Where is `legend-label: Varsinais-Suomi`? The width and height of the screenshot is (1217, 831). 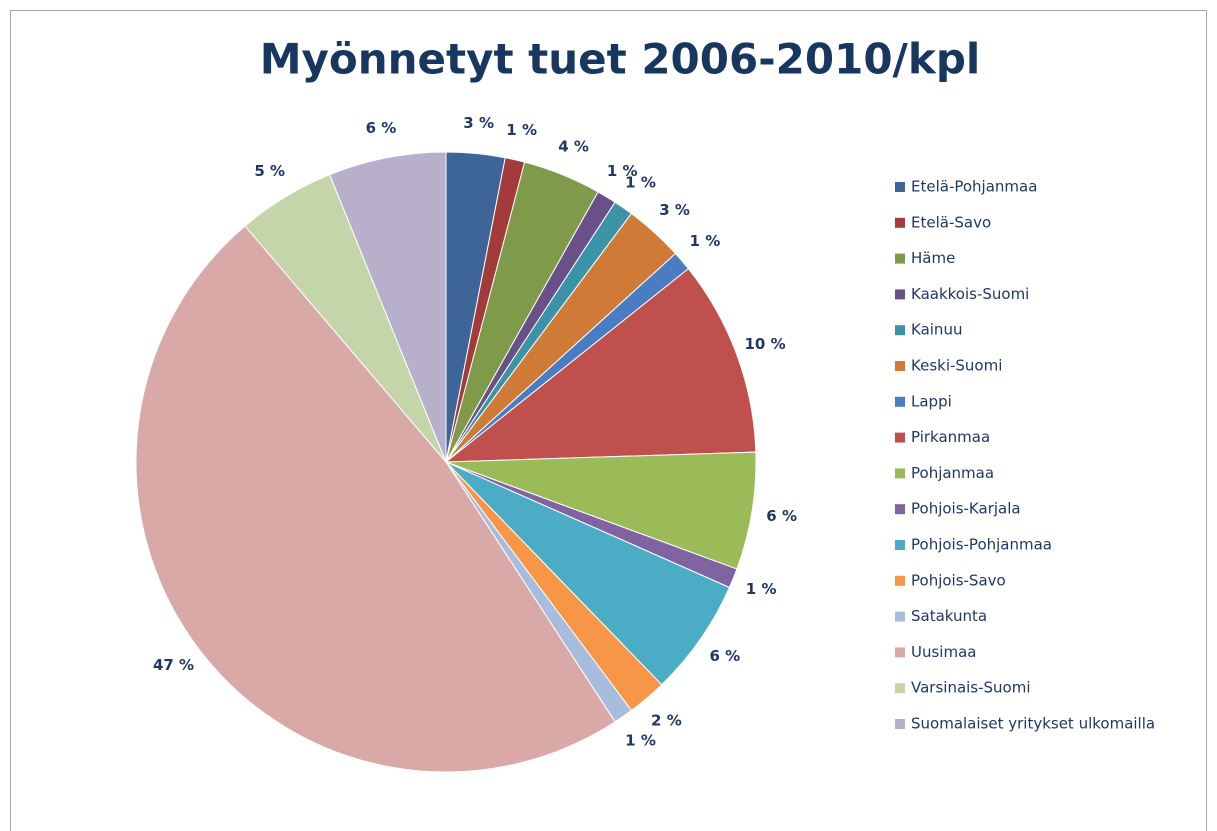
legend-label: Varsinais-Suomi is located at coordinates (971, 688).